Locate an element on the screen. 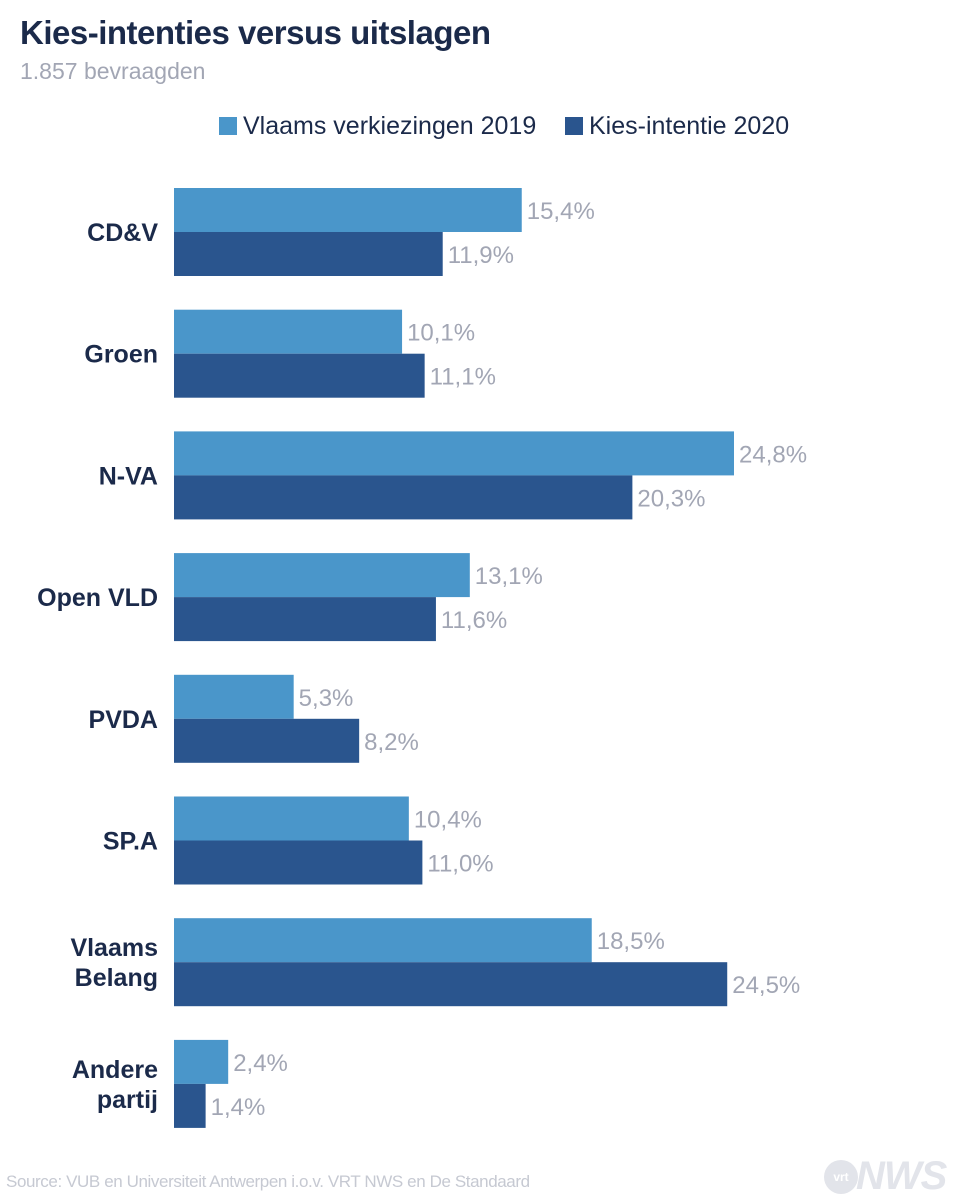 This screenshot has width=971, height=1200. value-label: 24,8% is located at coordinates (773, 454).